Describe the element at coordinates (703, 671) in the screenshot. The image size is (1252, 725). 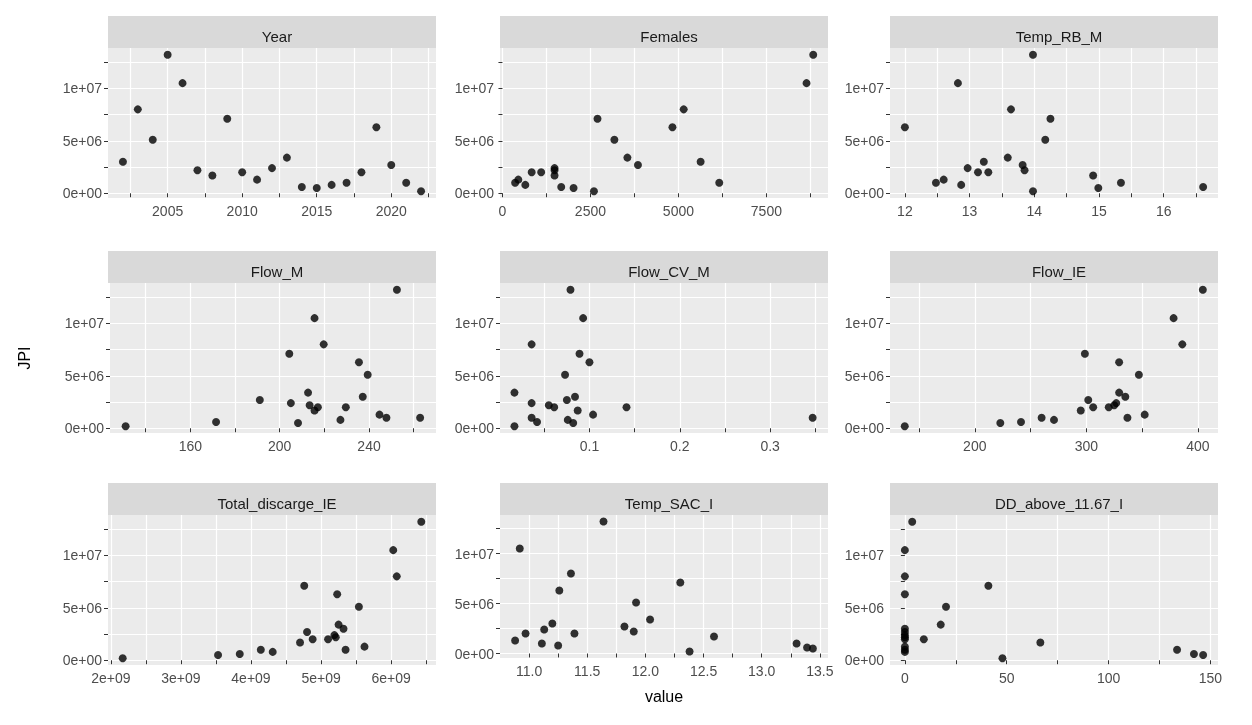
I see `x-tick-label: 12.5` at that location.